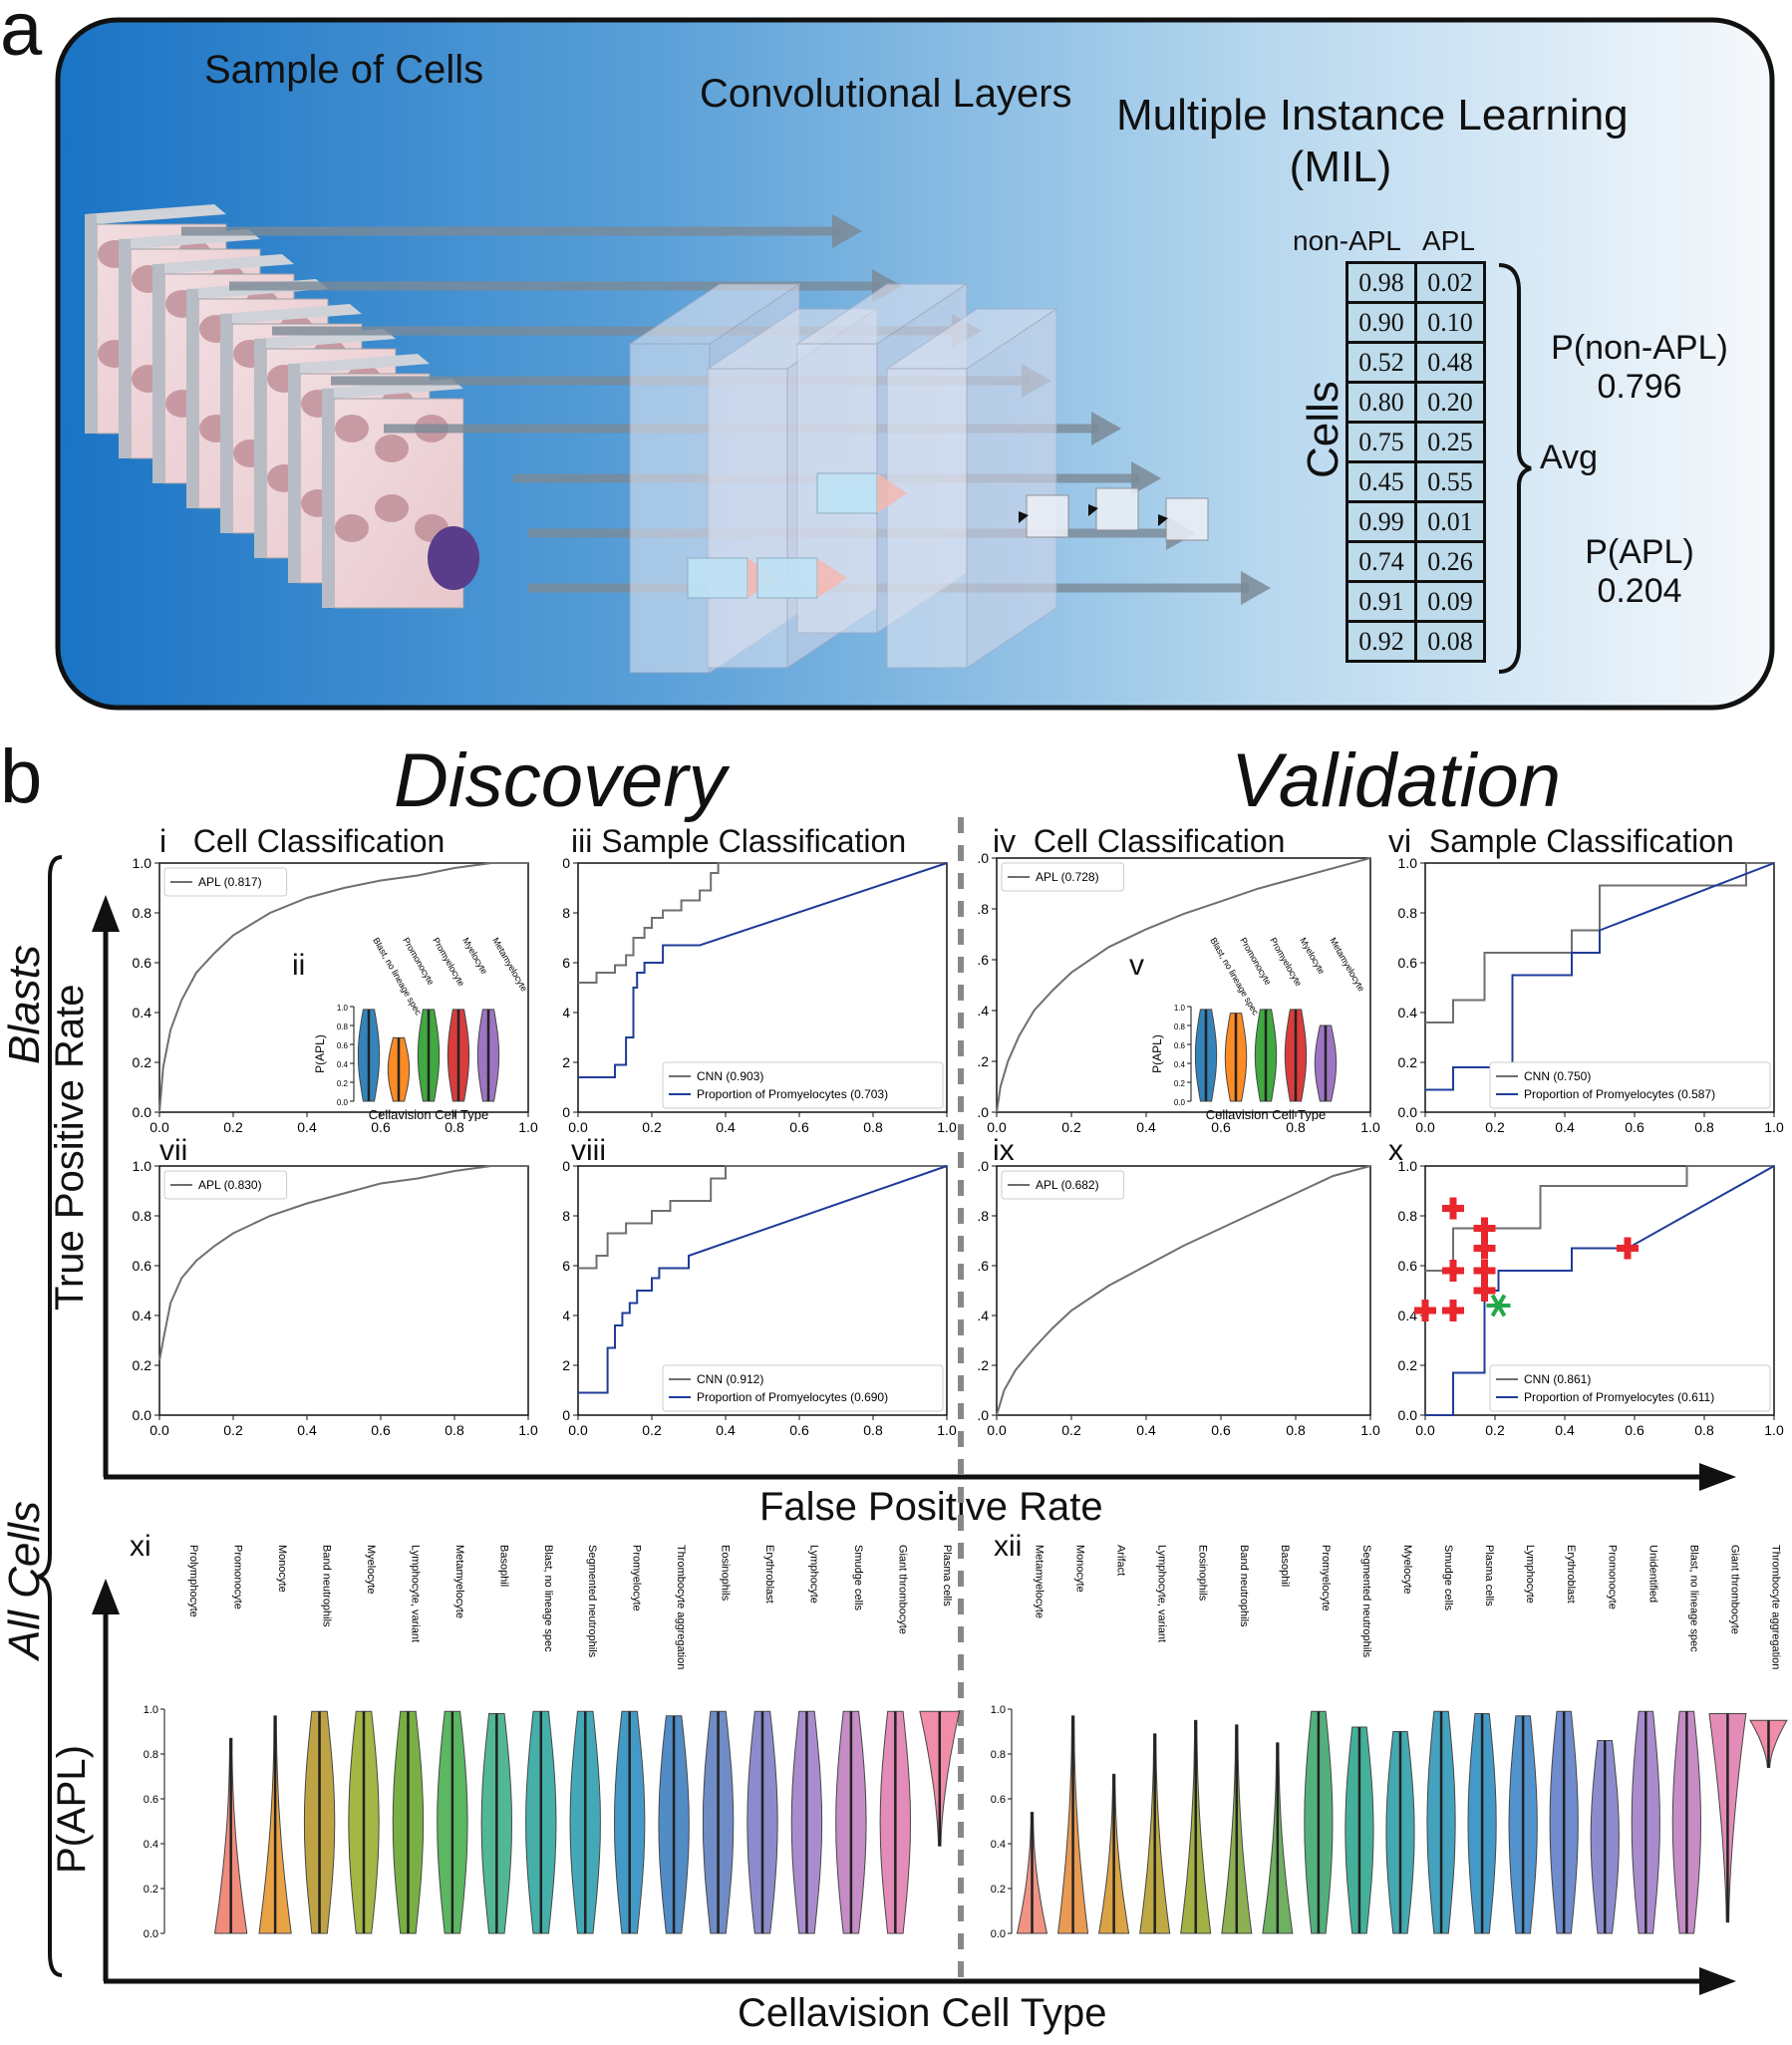 The image size is (1792, 2045). What do you see at coordinates (730, 1076) in the screenshot?
I see `legend-entry: CNN (0.903)` at bounding box center [730, 1076].